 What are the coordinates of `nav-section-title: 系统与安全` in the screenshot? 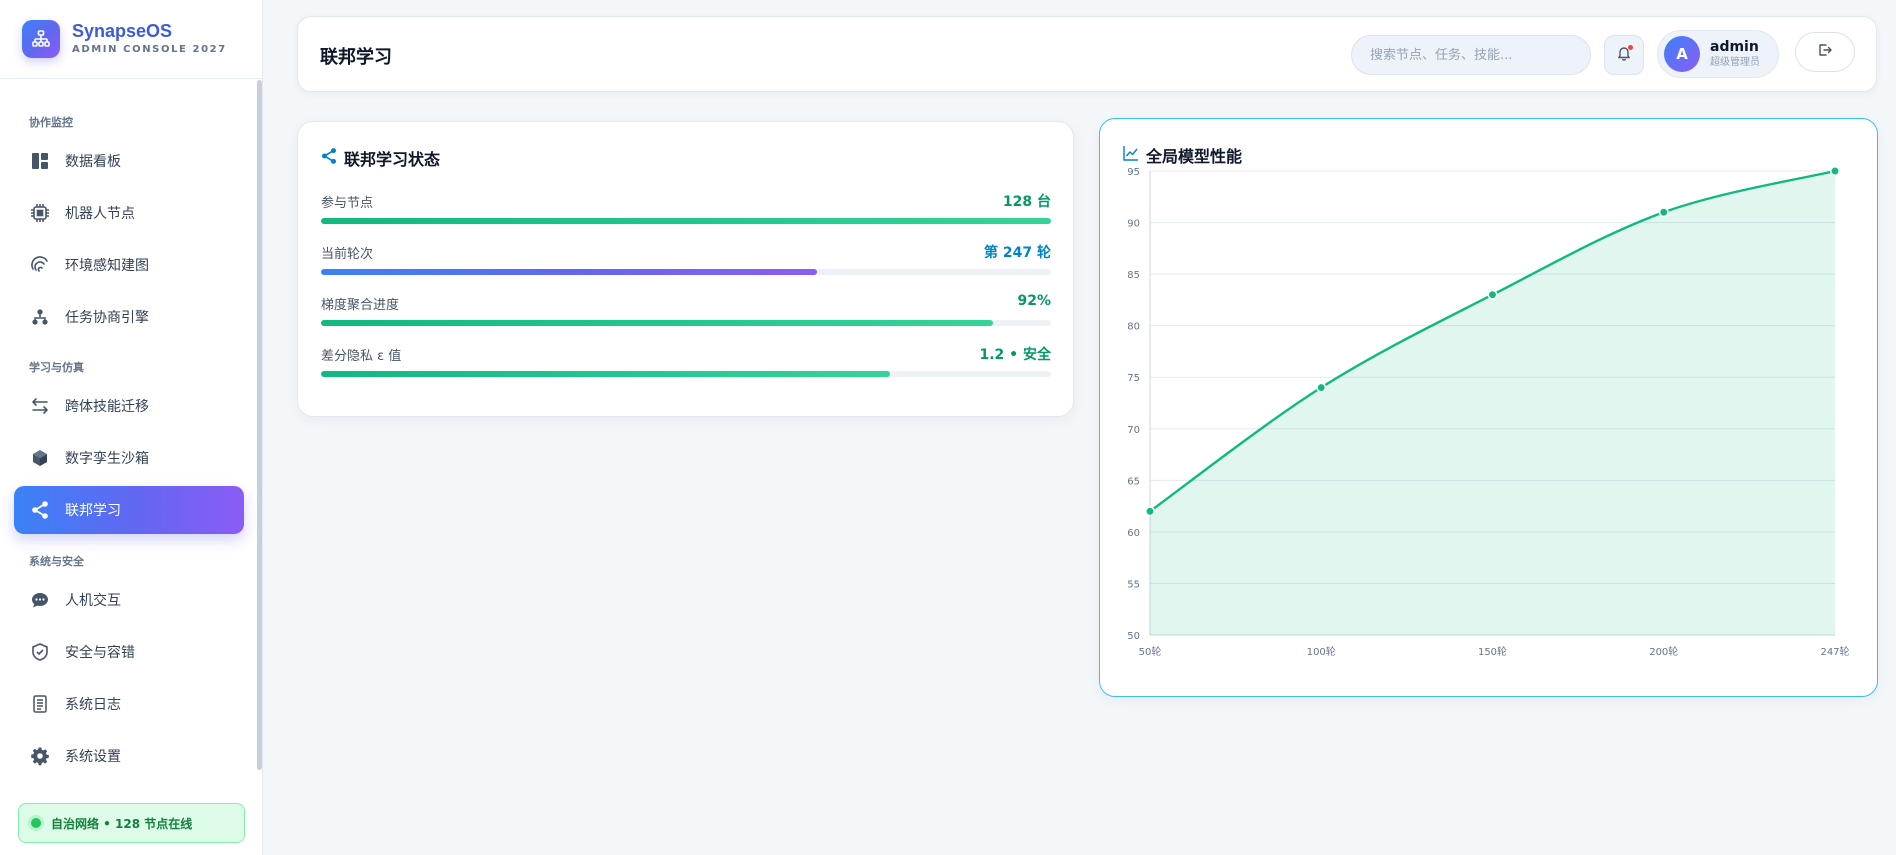 It's located at (56, 561).